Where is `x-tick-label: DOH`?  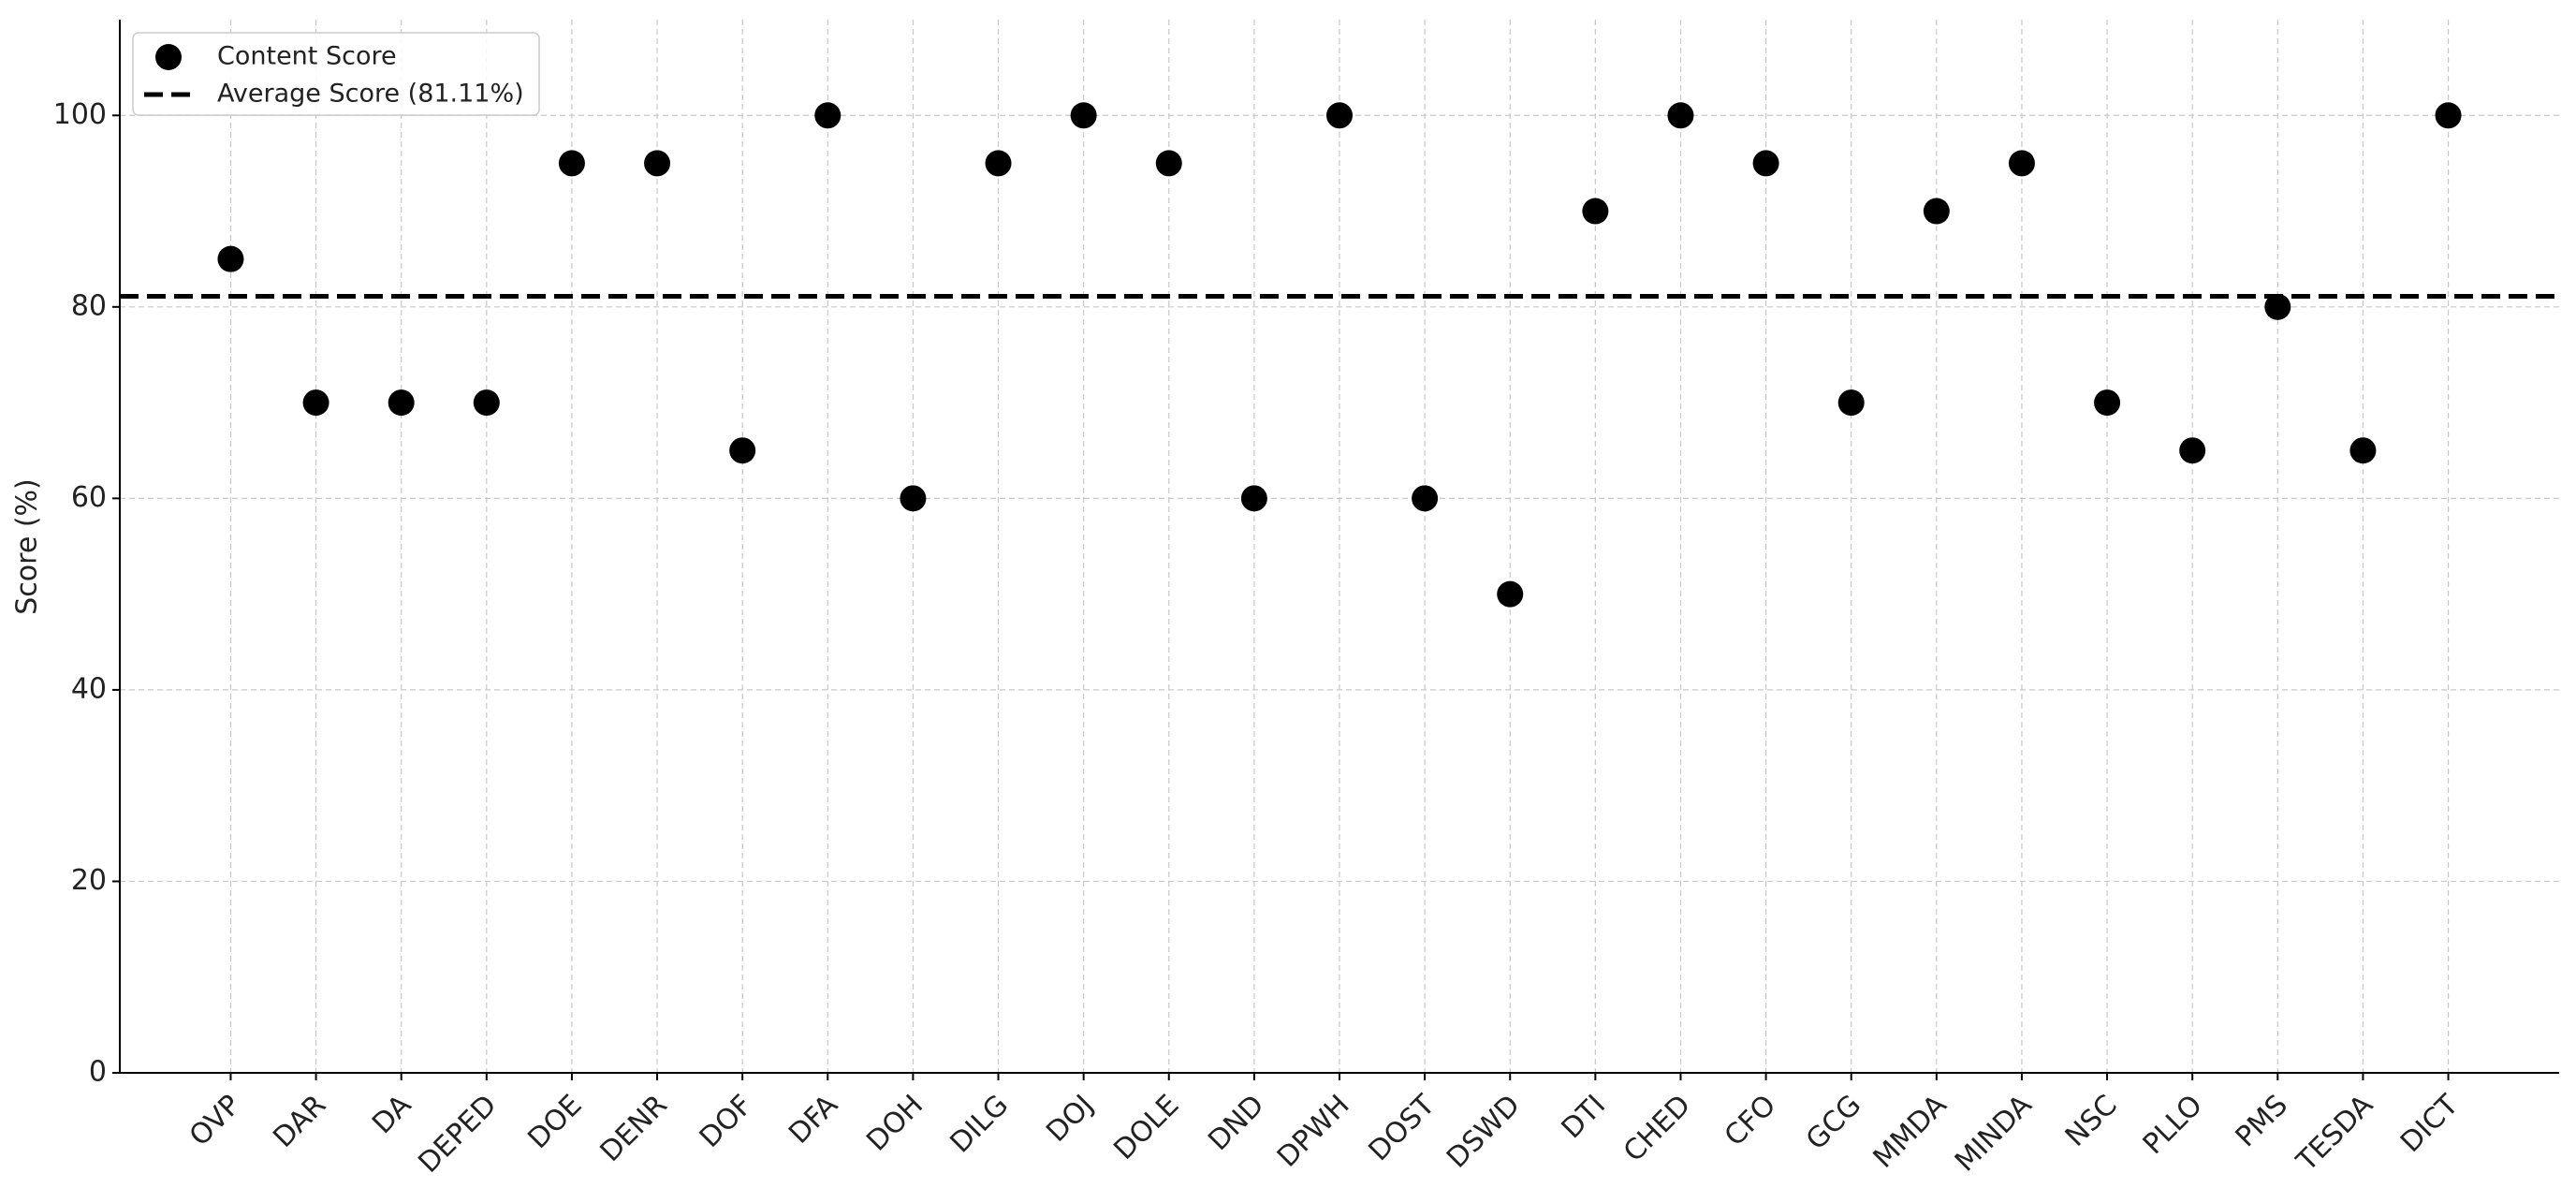 x-tick-label: DOH is located at coordinates (894, 1123).